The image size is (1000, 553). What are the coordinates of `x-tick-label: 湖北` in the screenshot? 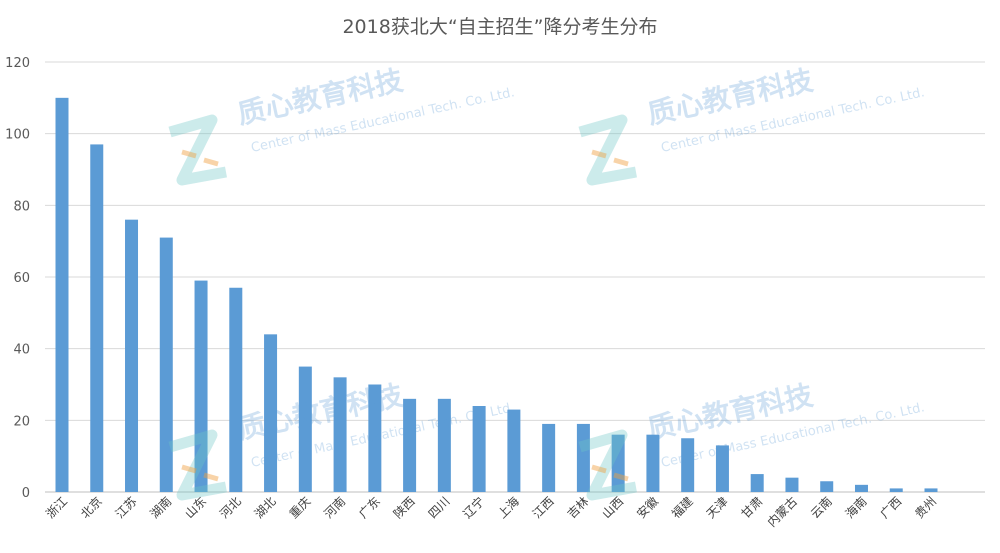 It's located at (265, 508).